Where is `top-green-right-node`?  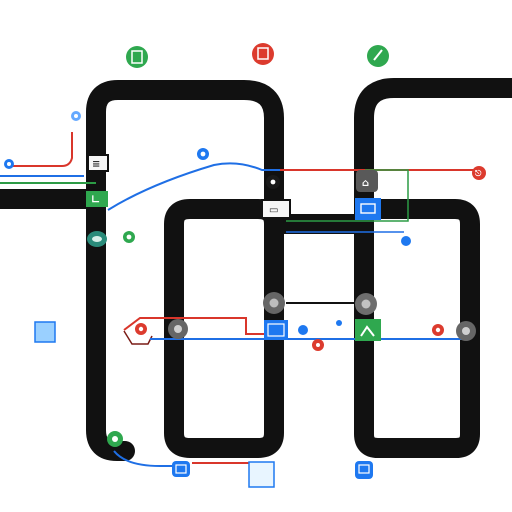
top-green-right-node is located at coordinates (378, 56).